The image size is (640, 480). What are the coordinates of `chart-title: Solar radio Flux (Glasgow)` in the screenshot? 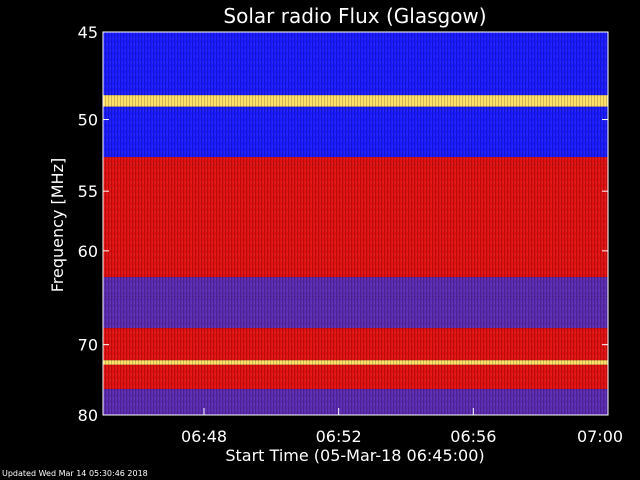 It's located at (354, 16).